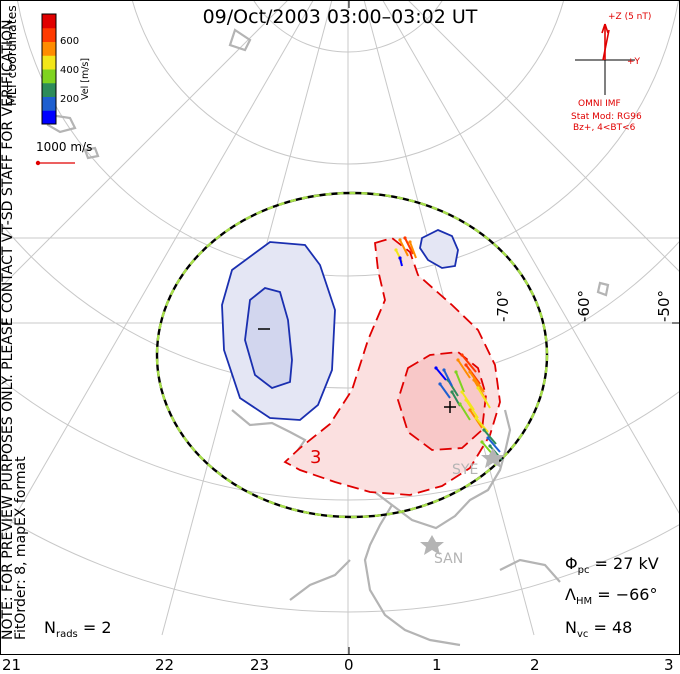 The height and width of the screenshot is (674, 680). What do you see at coordinates (583, 570) in the screenshot?
I see `stat-phi-pc-sub: pc` at bounding box center [583, 570].